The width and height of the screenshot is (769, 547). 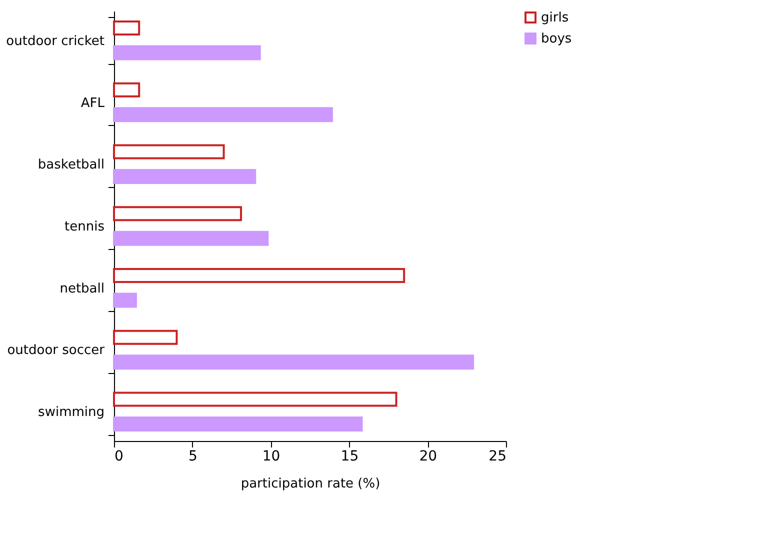 What do you see at coordinates (55, 41) in the screenshot?
I see `y-tick-label: outdoor cricket` at bounding box center [55, 41].